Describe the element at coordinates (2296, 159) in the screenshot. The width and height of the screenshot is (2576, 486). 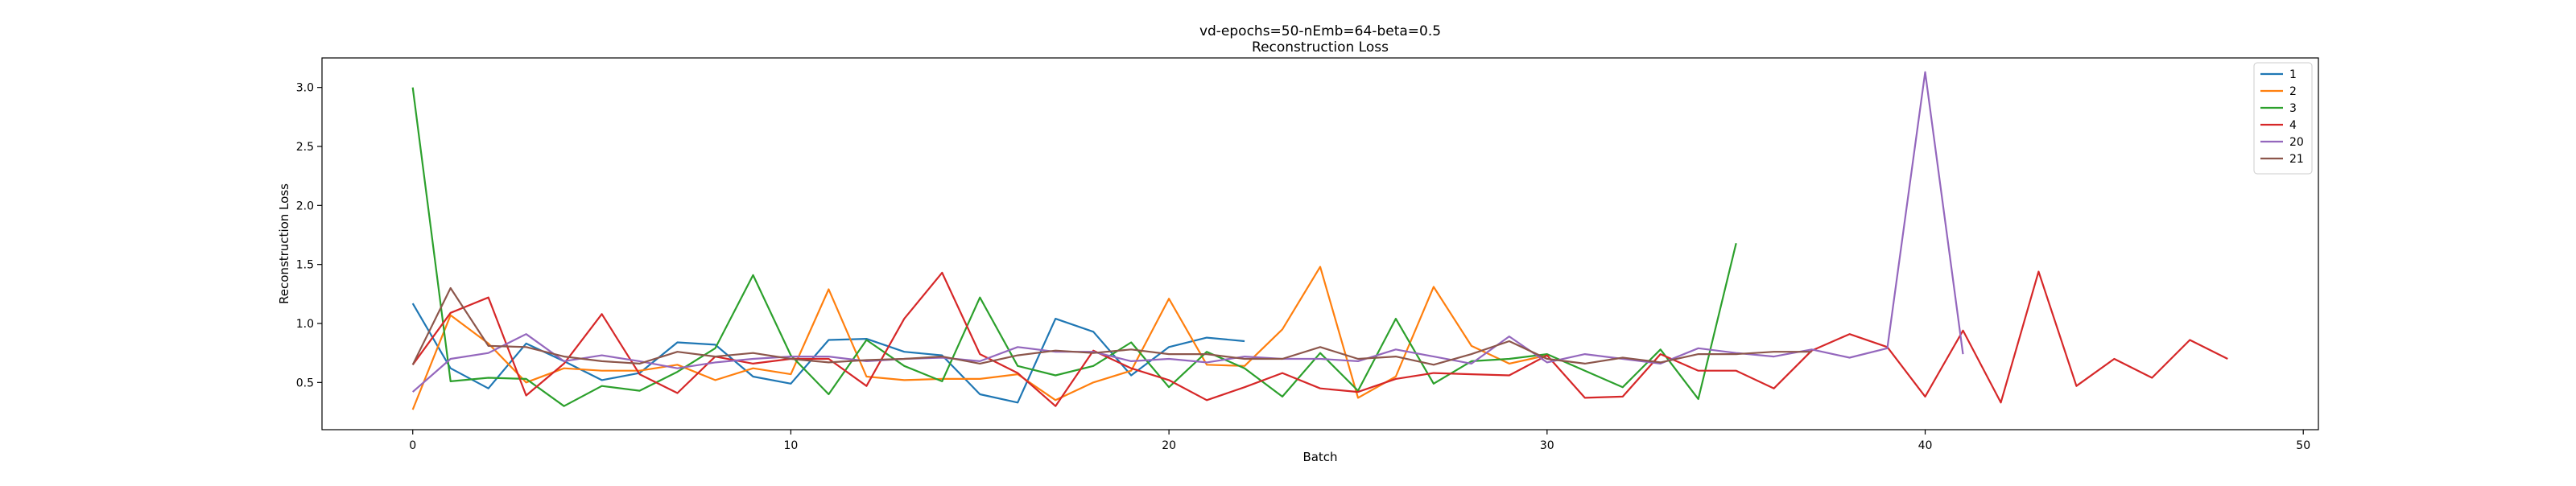
I see `legend-label-21: 21` at that location.